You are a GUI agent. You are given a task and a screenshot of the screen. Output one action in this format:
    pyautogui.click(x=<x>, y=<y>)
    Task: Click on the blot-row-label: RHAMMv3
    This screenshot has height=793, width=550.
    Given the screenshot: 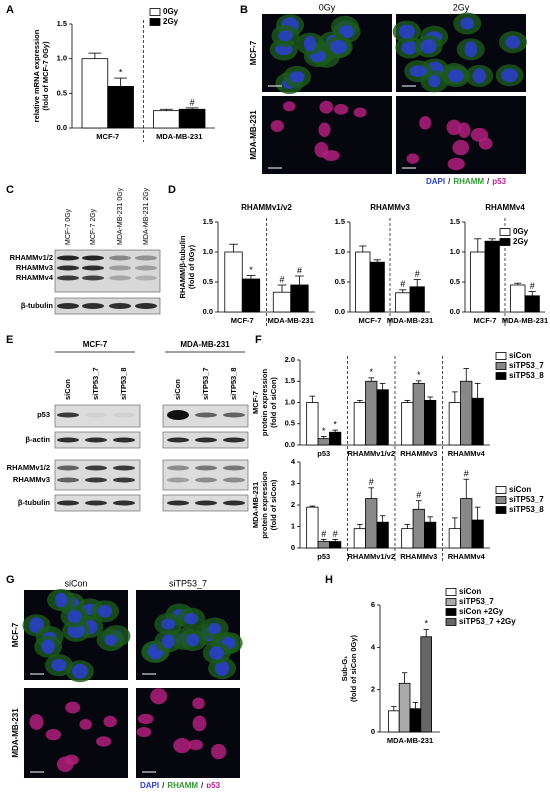 What is the action you would take?
    pyautogui.click(x=34, y=267)
    